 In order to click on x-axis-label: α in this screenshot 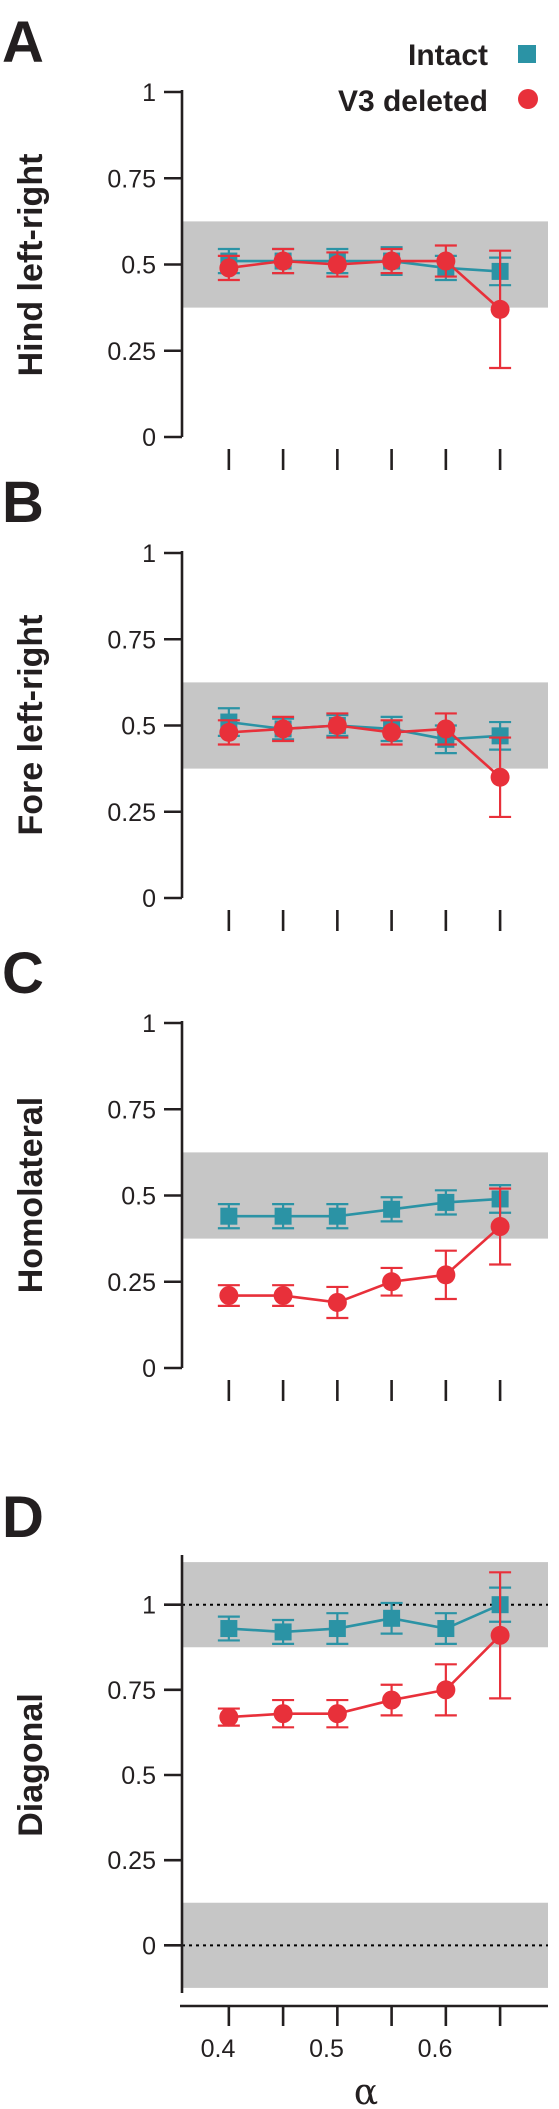, I will do `click(366, 2090)`.